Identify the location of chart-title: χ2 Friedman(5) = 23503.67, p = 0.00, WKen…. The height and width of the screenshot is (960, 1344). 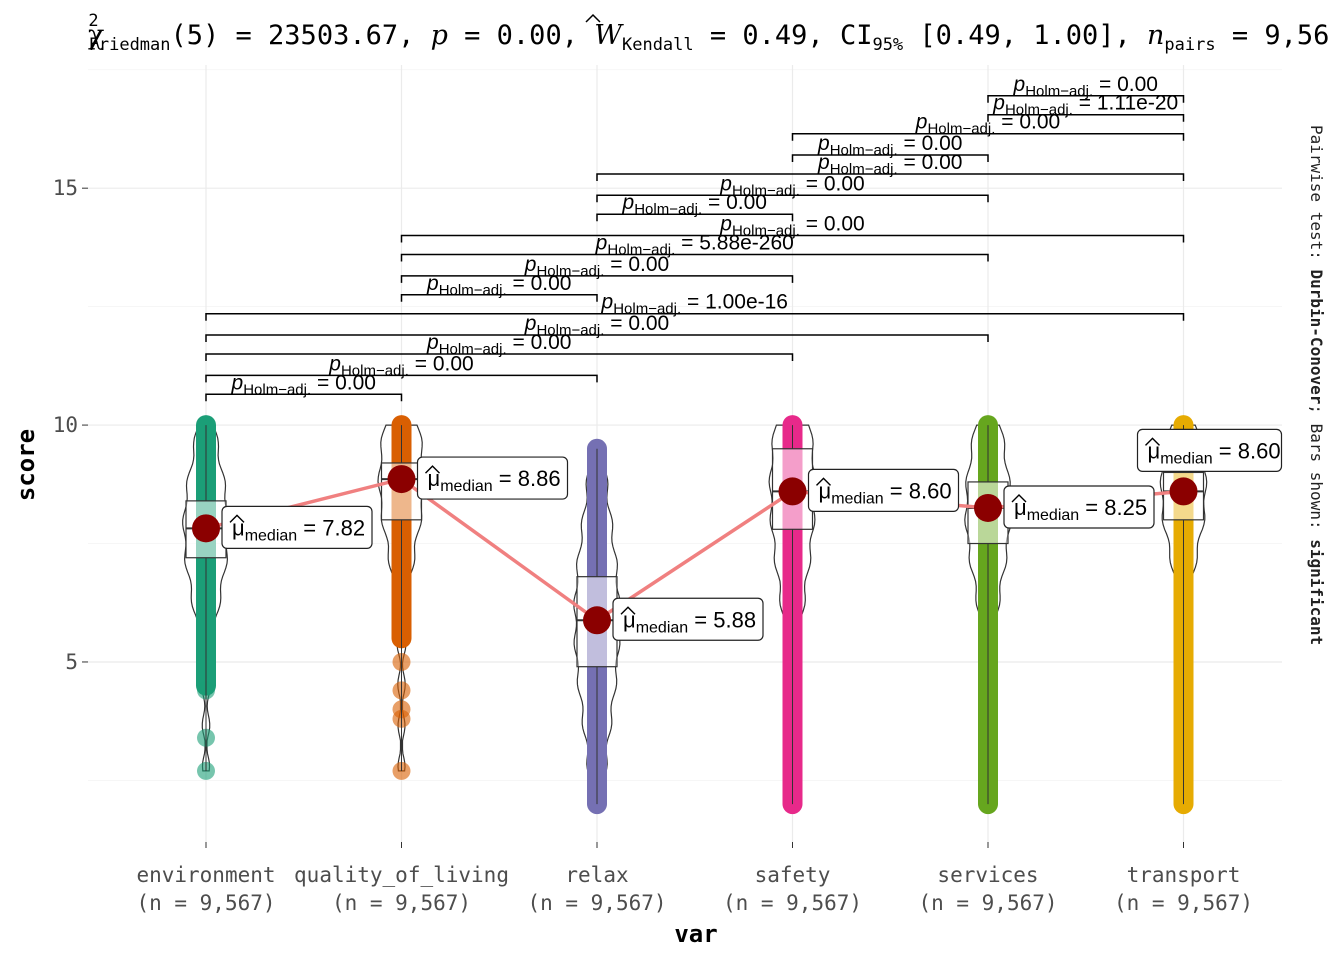
(708, 33).